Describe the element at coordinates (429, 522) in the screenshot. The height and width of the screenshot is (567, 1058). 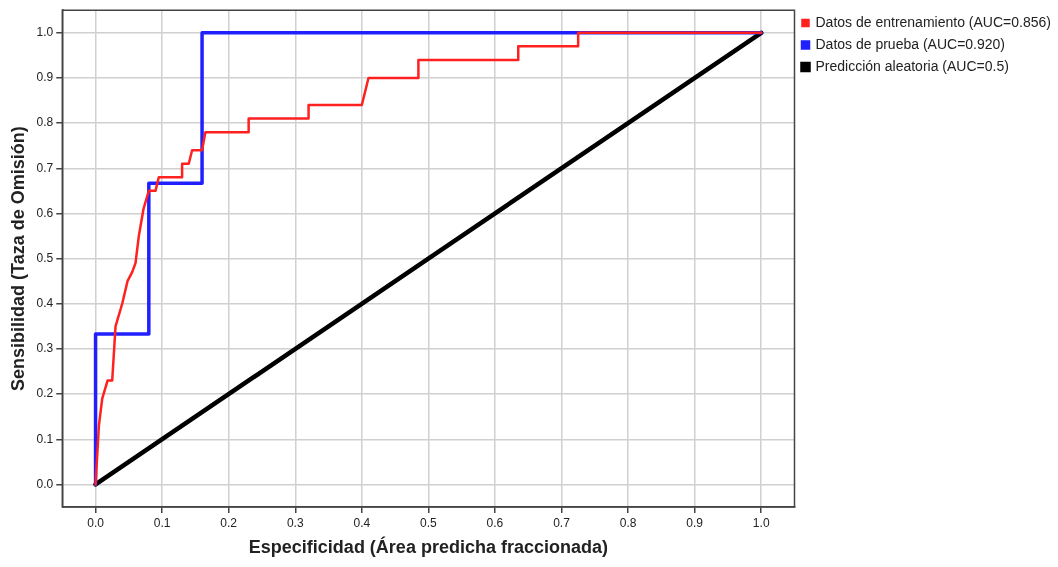
I see `x-tick-label: 0.5` at that location.